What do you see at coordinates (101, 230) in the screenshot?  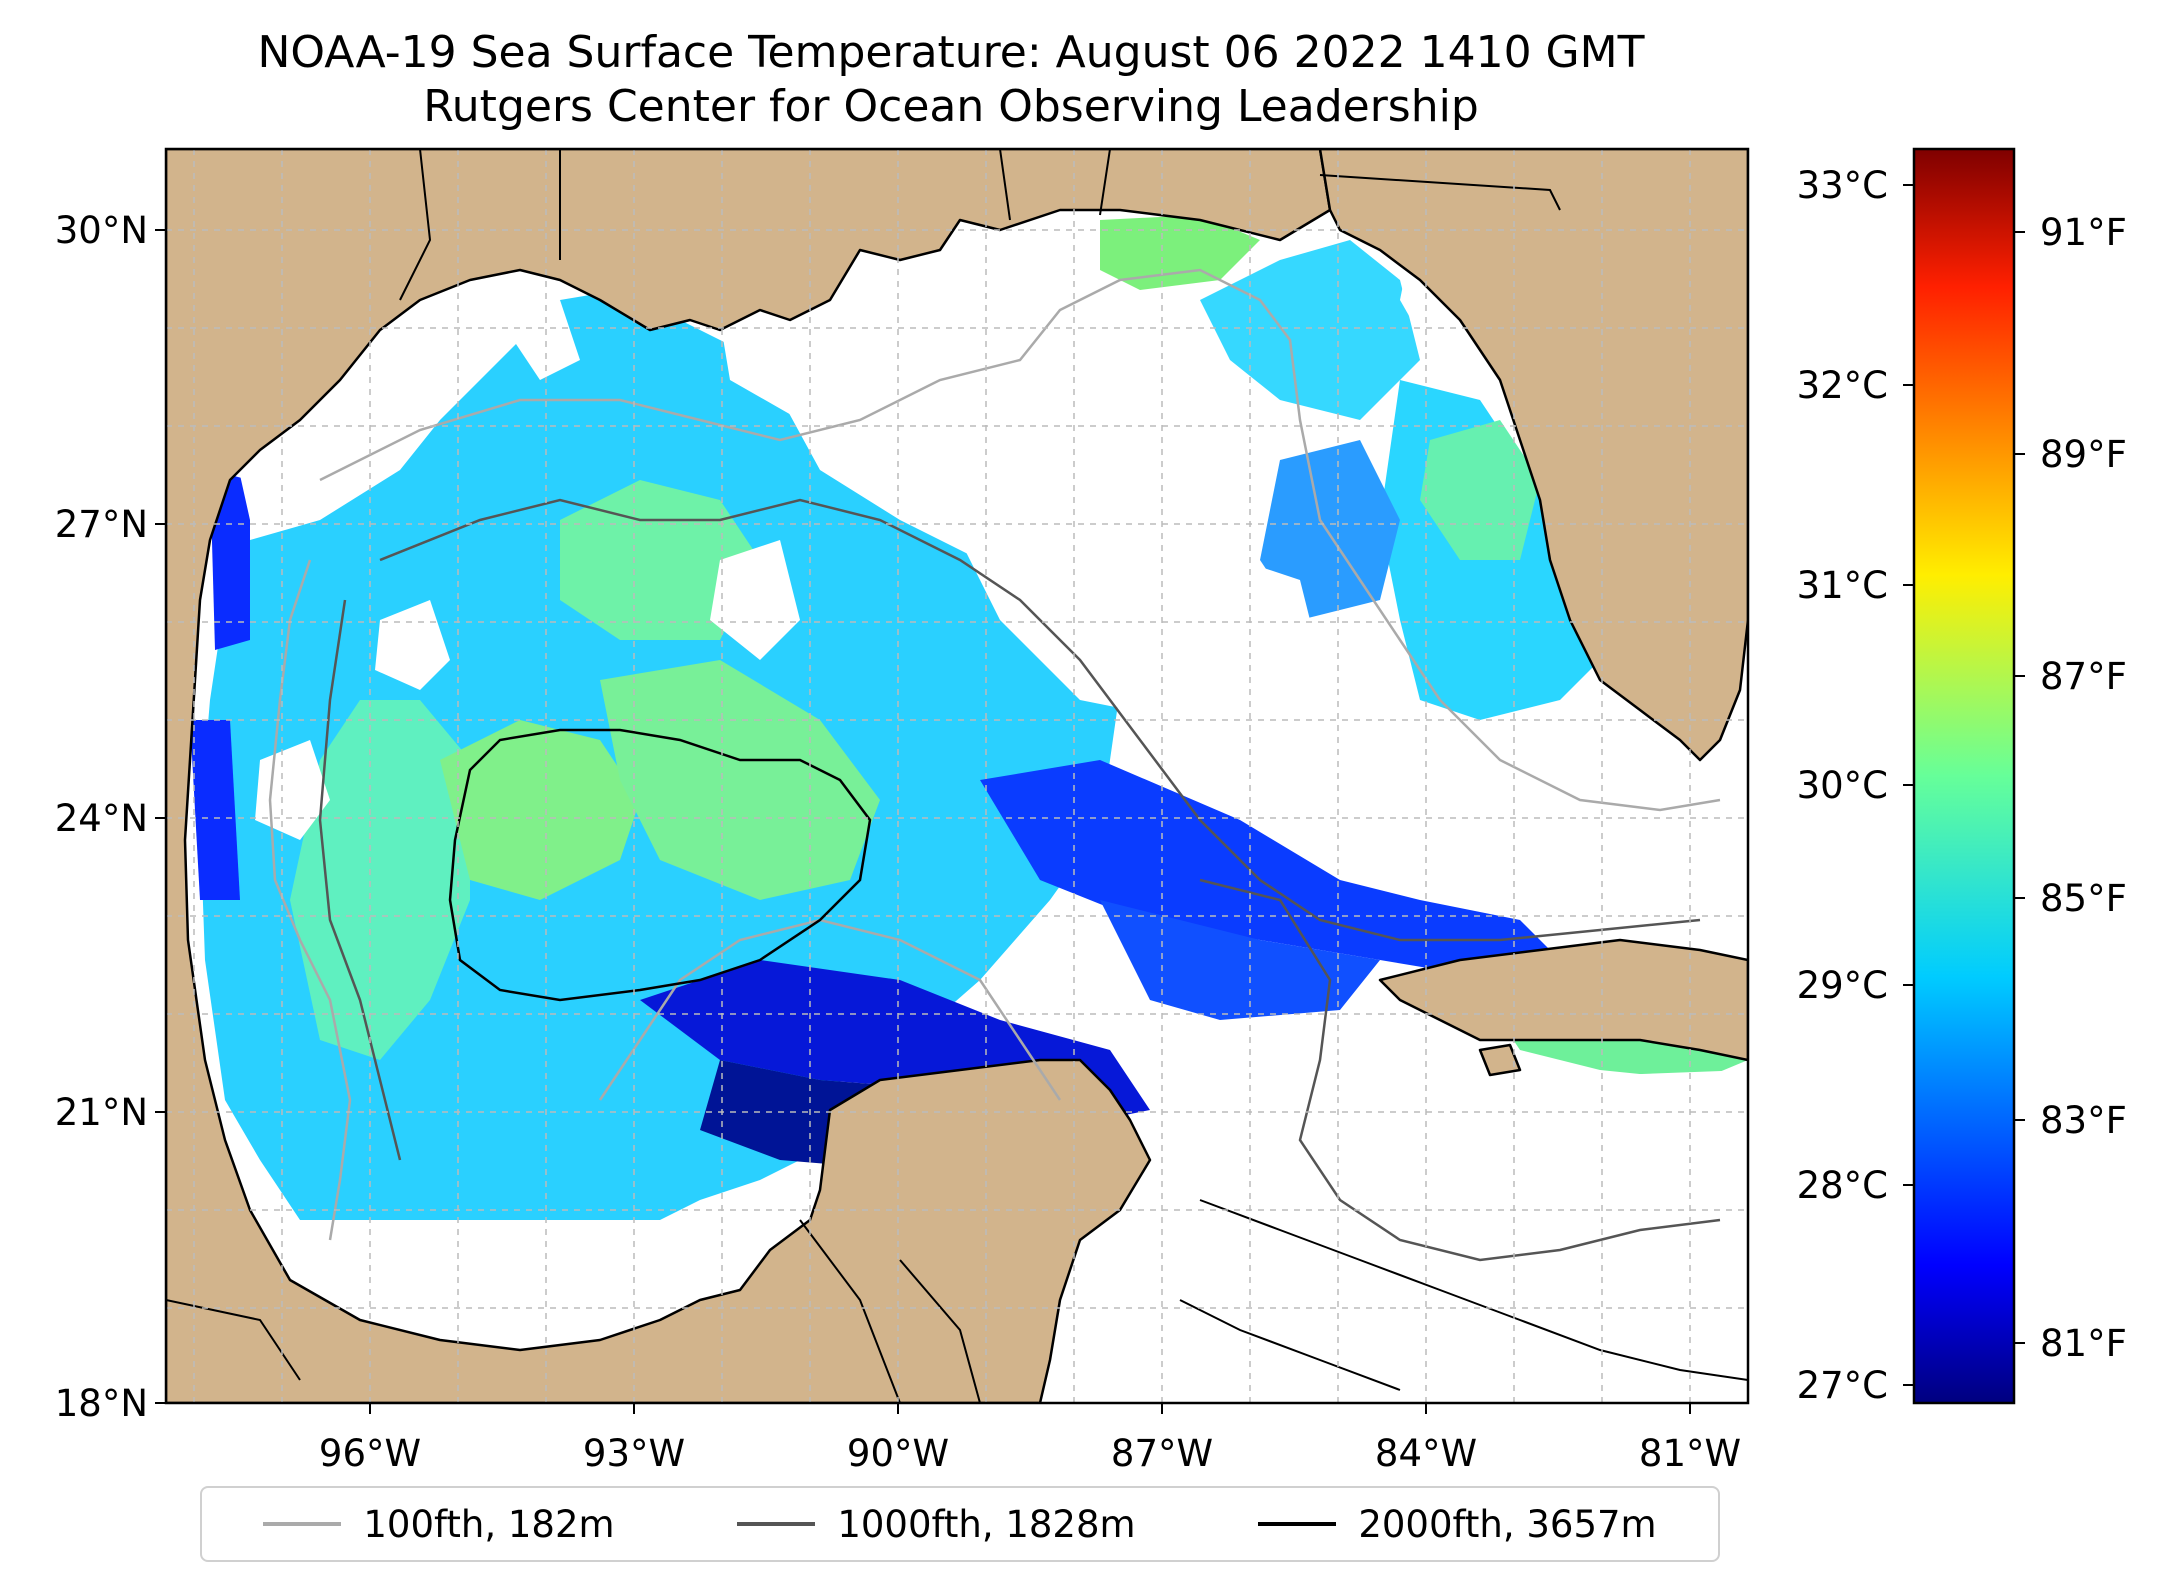 I see `lat-tick-label: 30°N` at bounding box center [101, 230].